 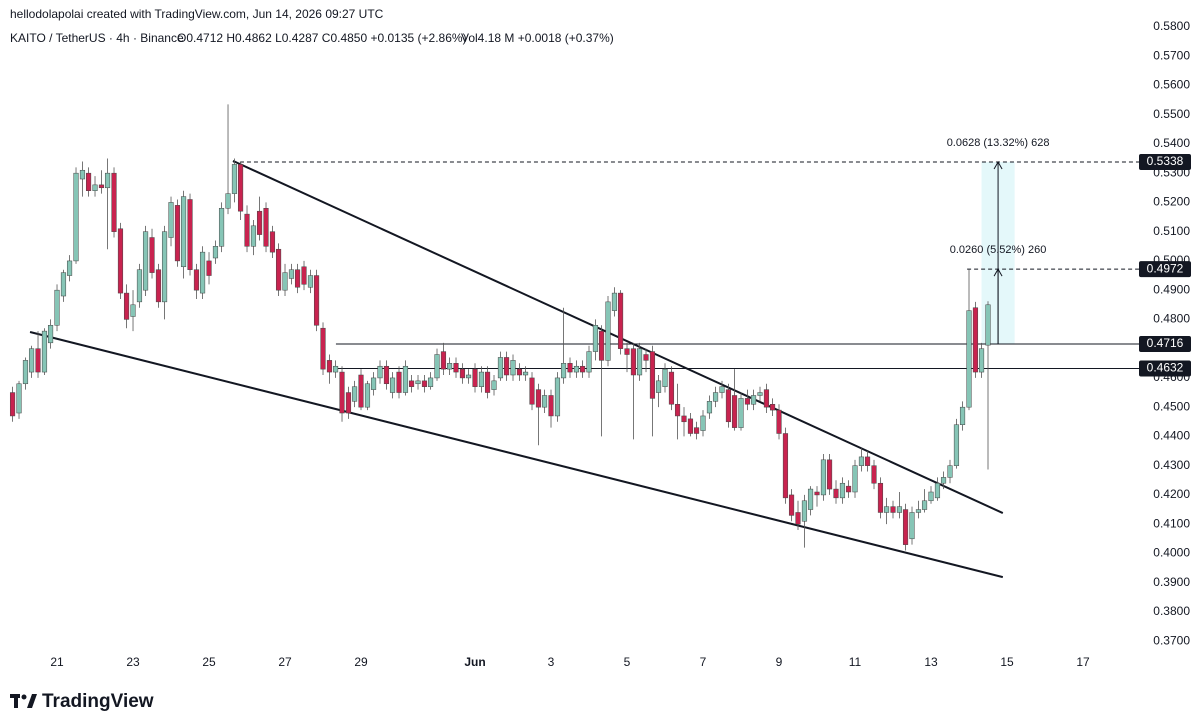 What do you see at coordinates (1171, 85) in the screenshot?
I see `y-tick-label: 0.5600` at bounding box center [1171, 85].